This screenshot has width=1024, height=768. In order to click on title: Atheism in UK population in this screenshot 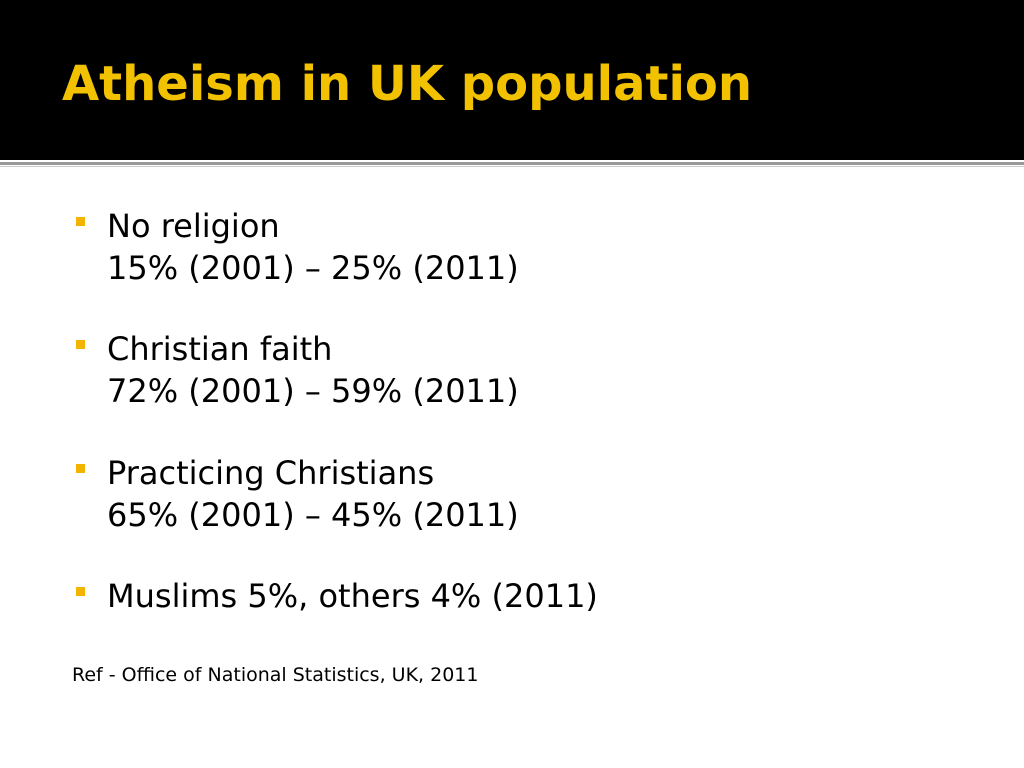, I will do `click(407, 84)`.